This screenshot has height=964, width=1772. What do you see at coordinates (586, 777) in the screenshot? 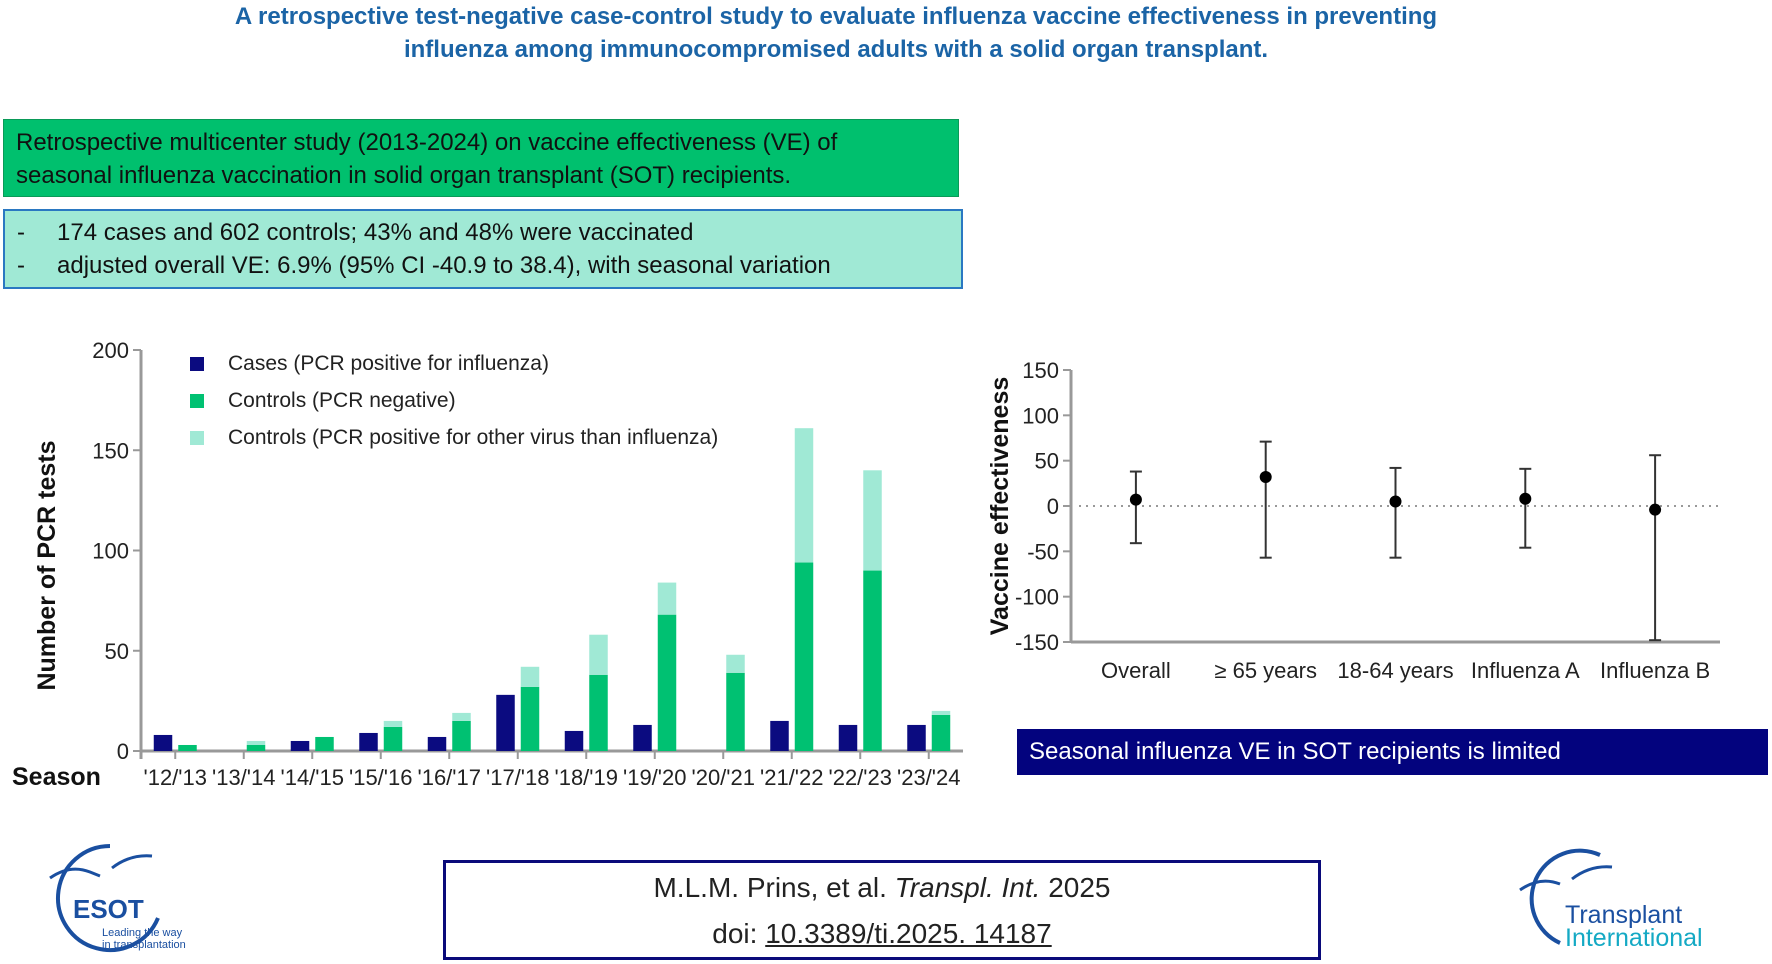
I see `x-tick-label: '18/'19` at bounding box center [586, 777].